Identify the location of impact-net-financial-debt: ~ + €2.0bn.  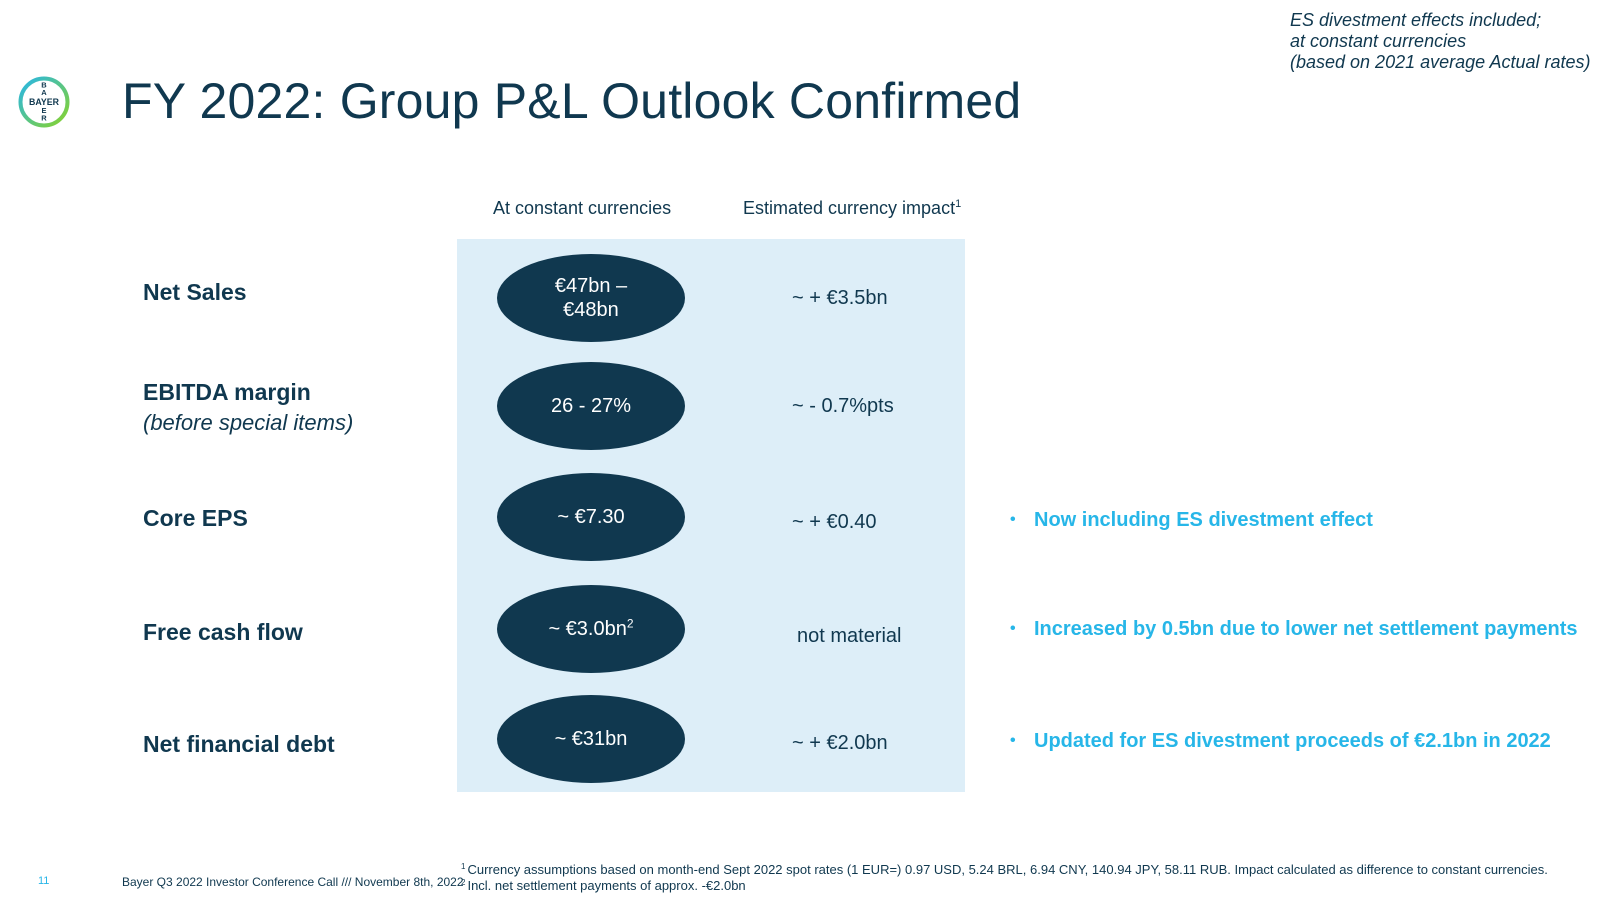
(840, 743).